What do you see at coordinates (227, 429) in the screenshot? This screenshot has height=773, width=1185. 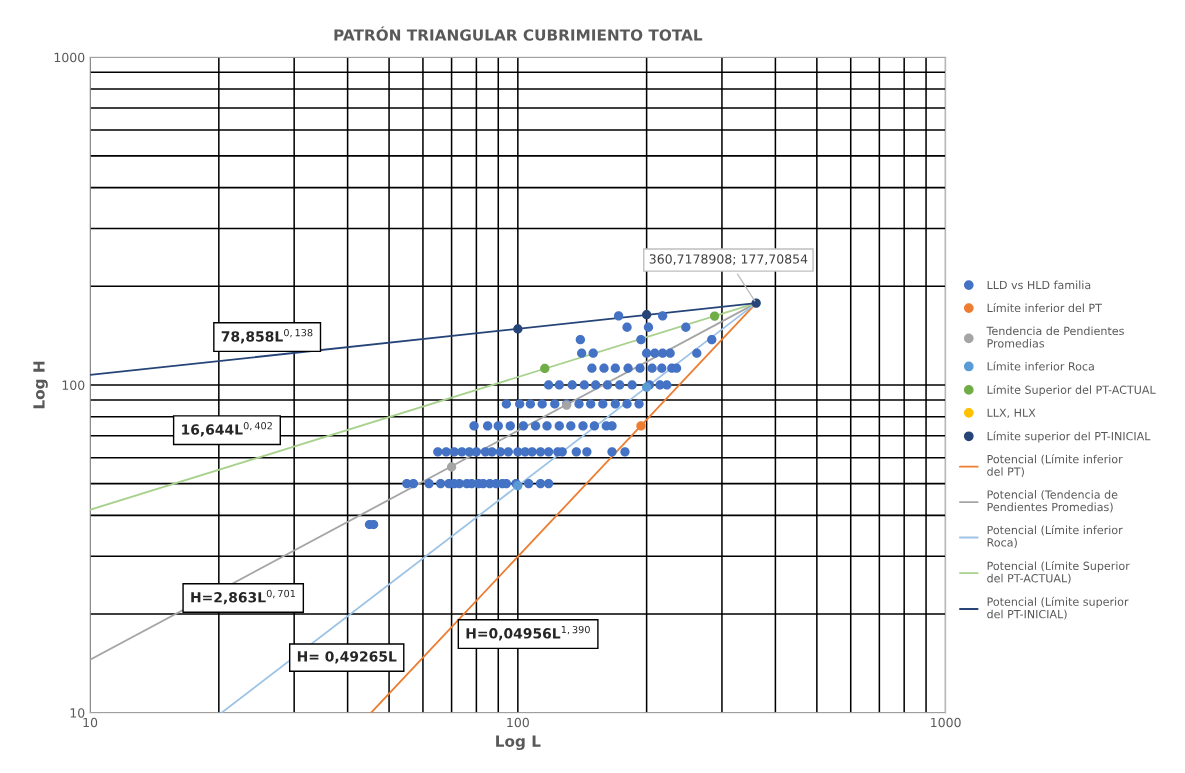 I see `annotation: 16,644L$^{0,402}$` at bounding box center [227, 429].